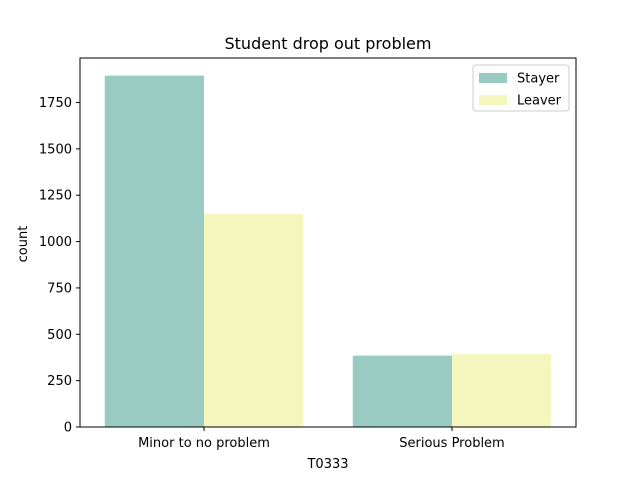  I want to click on y-tick-label: 1500, so click(55, 149).